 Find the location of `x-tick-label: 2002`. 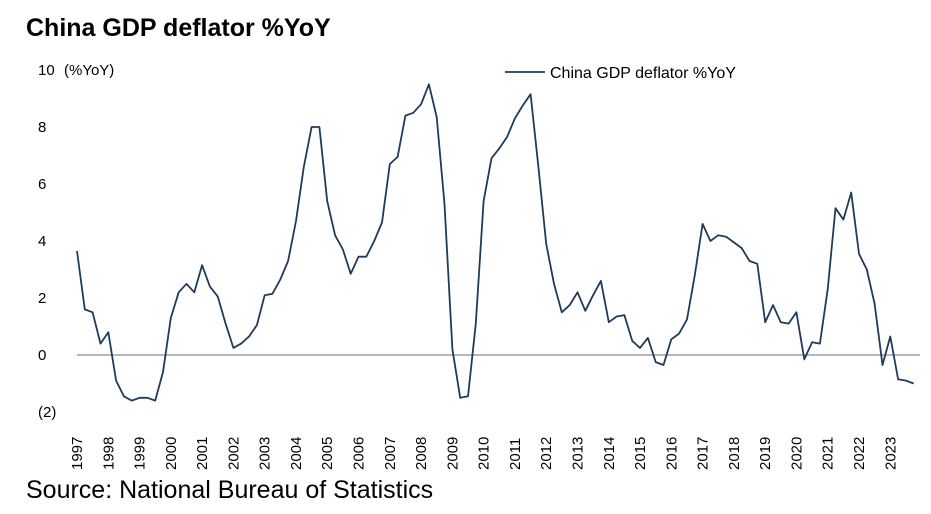

x-tick-label: 2002 is located at coordinates (233, 453).